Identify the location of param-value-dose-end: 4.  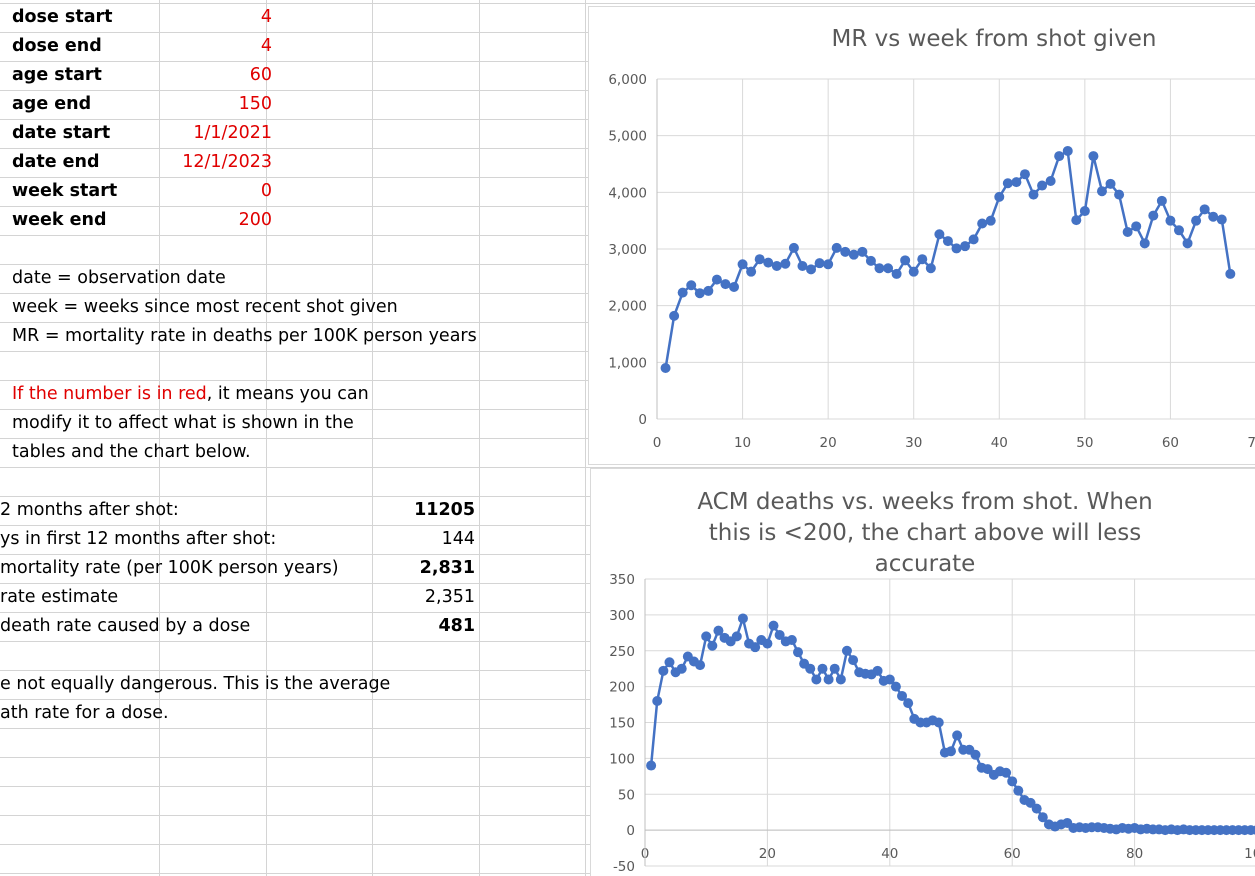
(266, 46).